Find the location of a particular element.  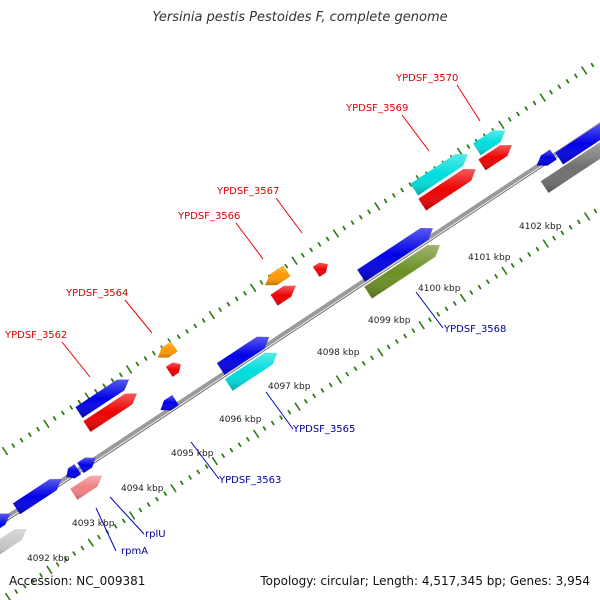

gene-label: YPDSF_3562 is located at coordinates (35, 335).